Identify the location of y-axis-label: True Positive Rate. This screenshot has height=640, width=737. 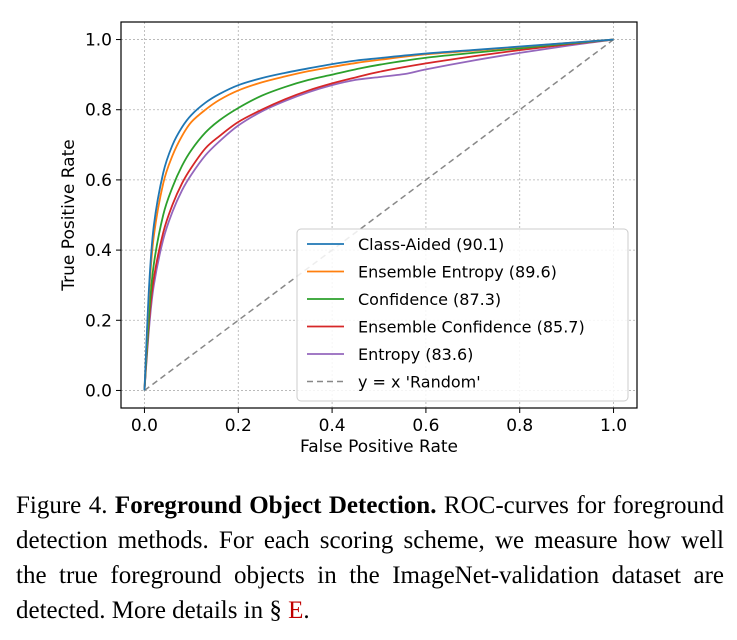
(69, 215).